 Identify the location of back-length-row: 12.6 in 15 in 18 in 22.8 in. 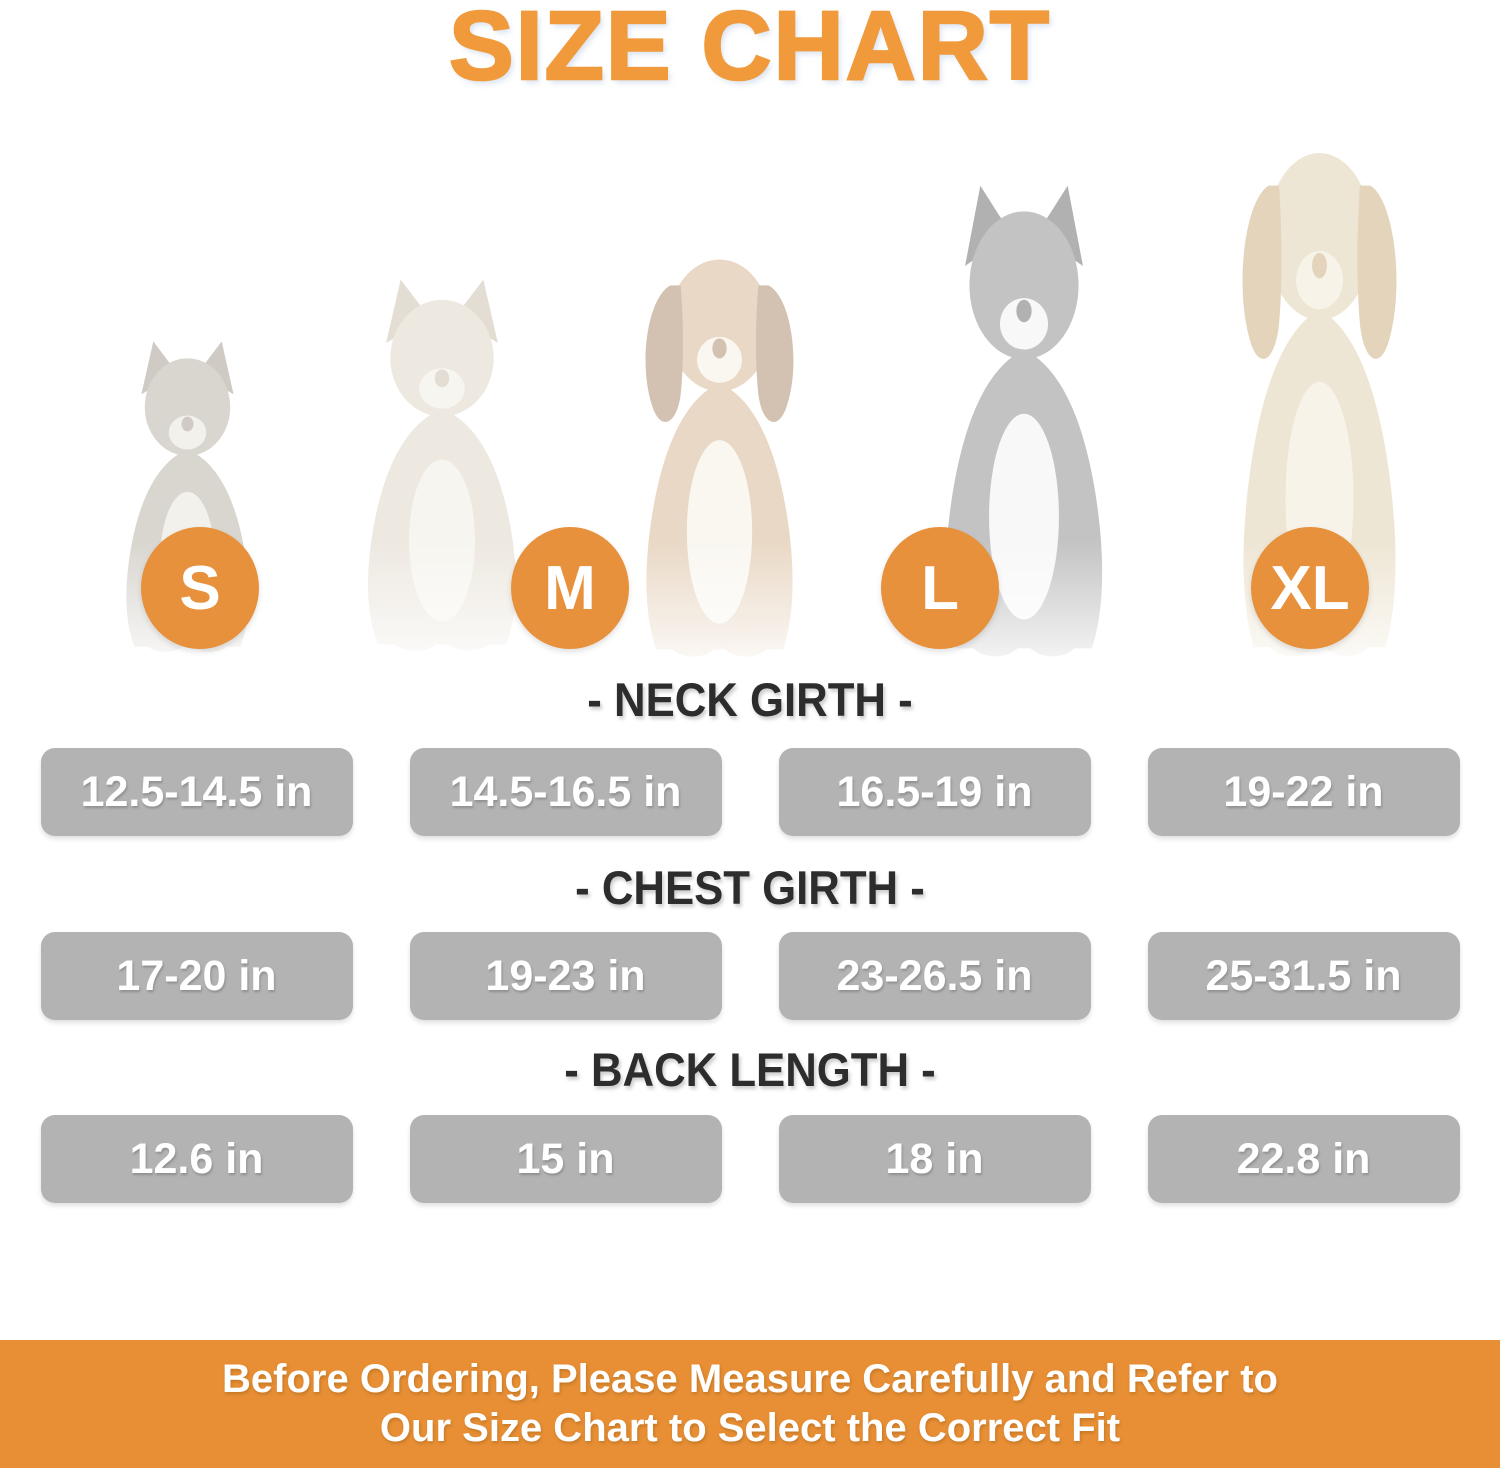
(750, 1159).